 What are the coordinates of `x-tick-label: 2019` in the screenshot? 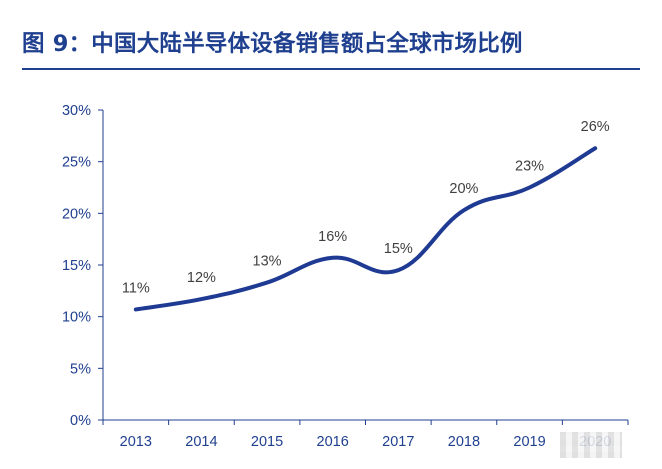 It's located at (529, 442).